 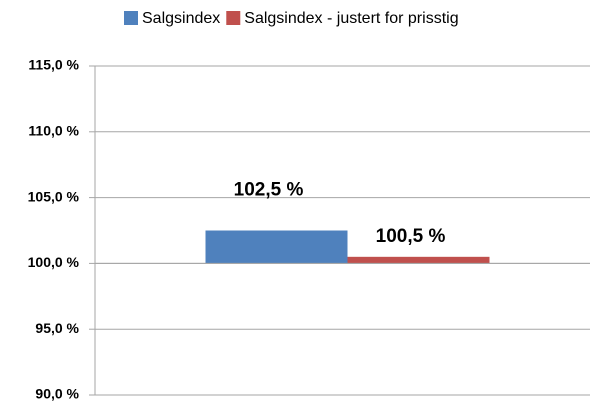 What do you see at coordinates (54, 196) in the screenshot?
I see `y-tick-label: 105,0 %` at bounding box center [54, 196].